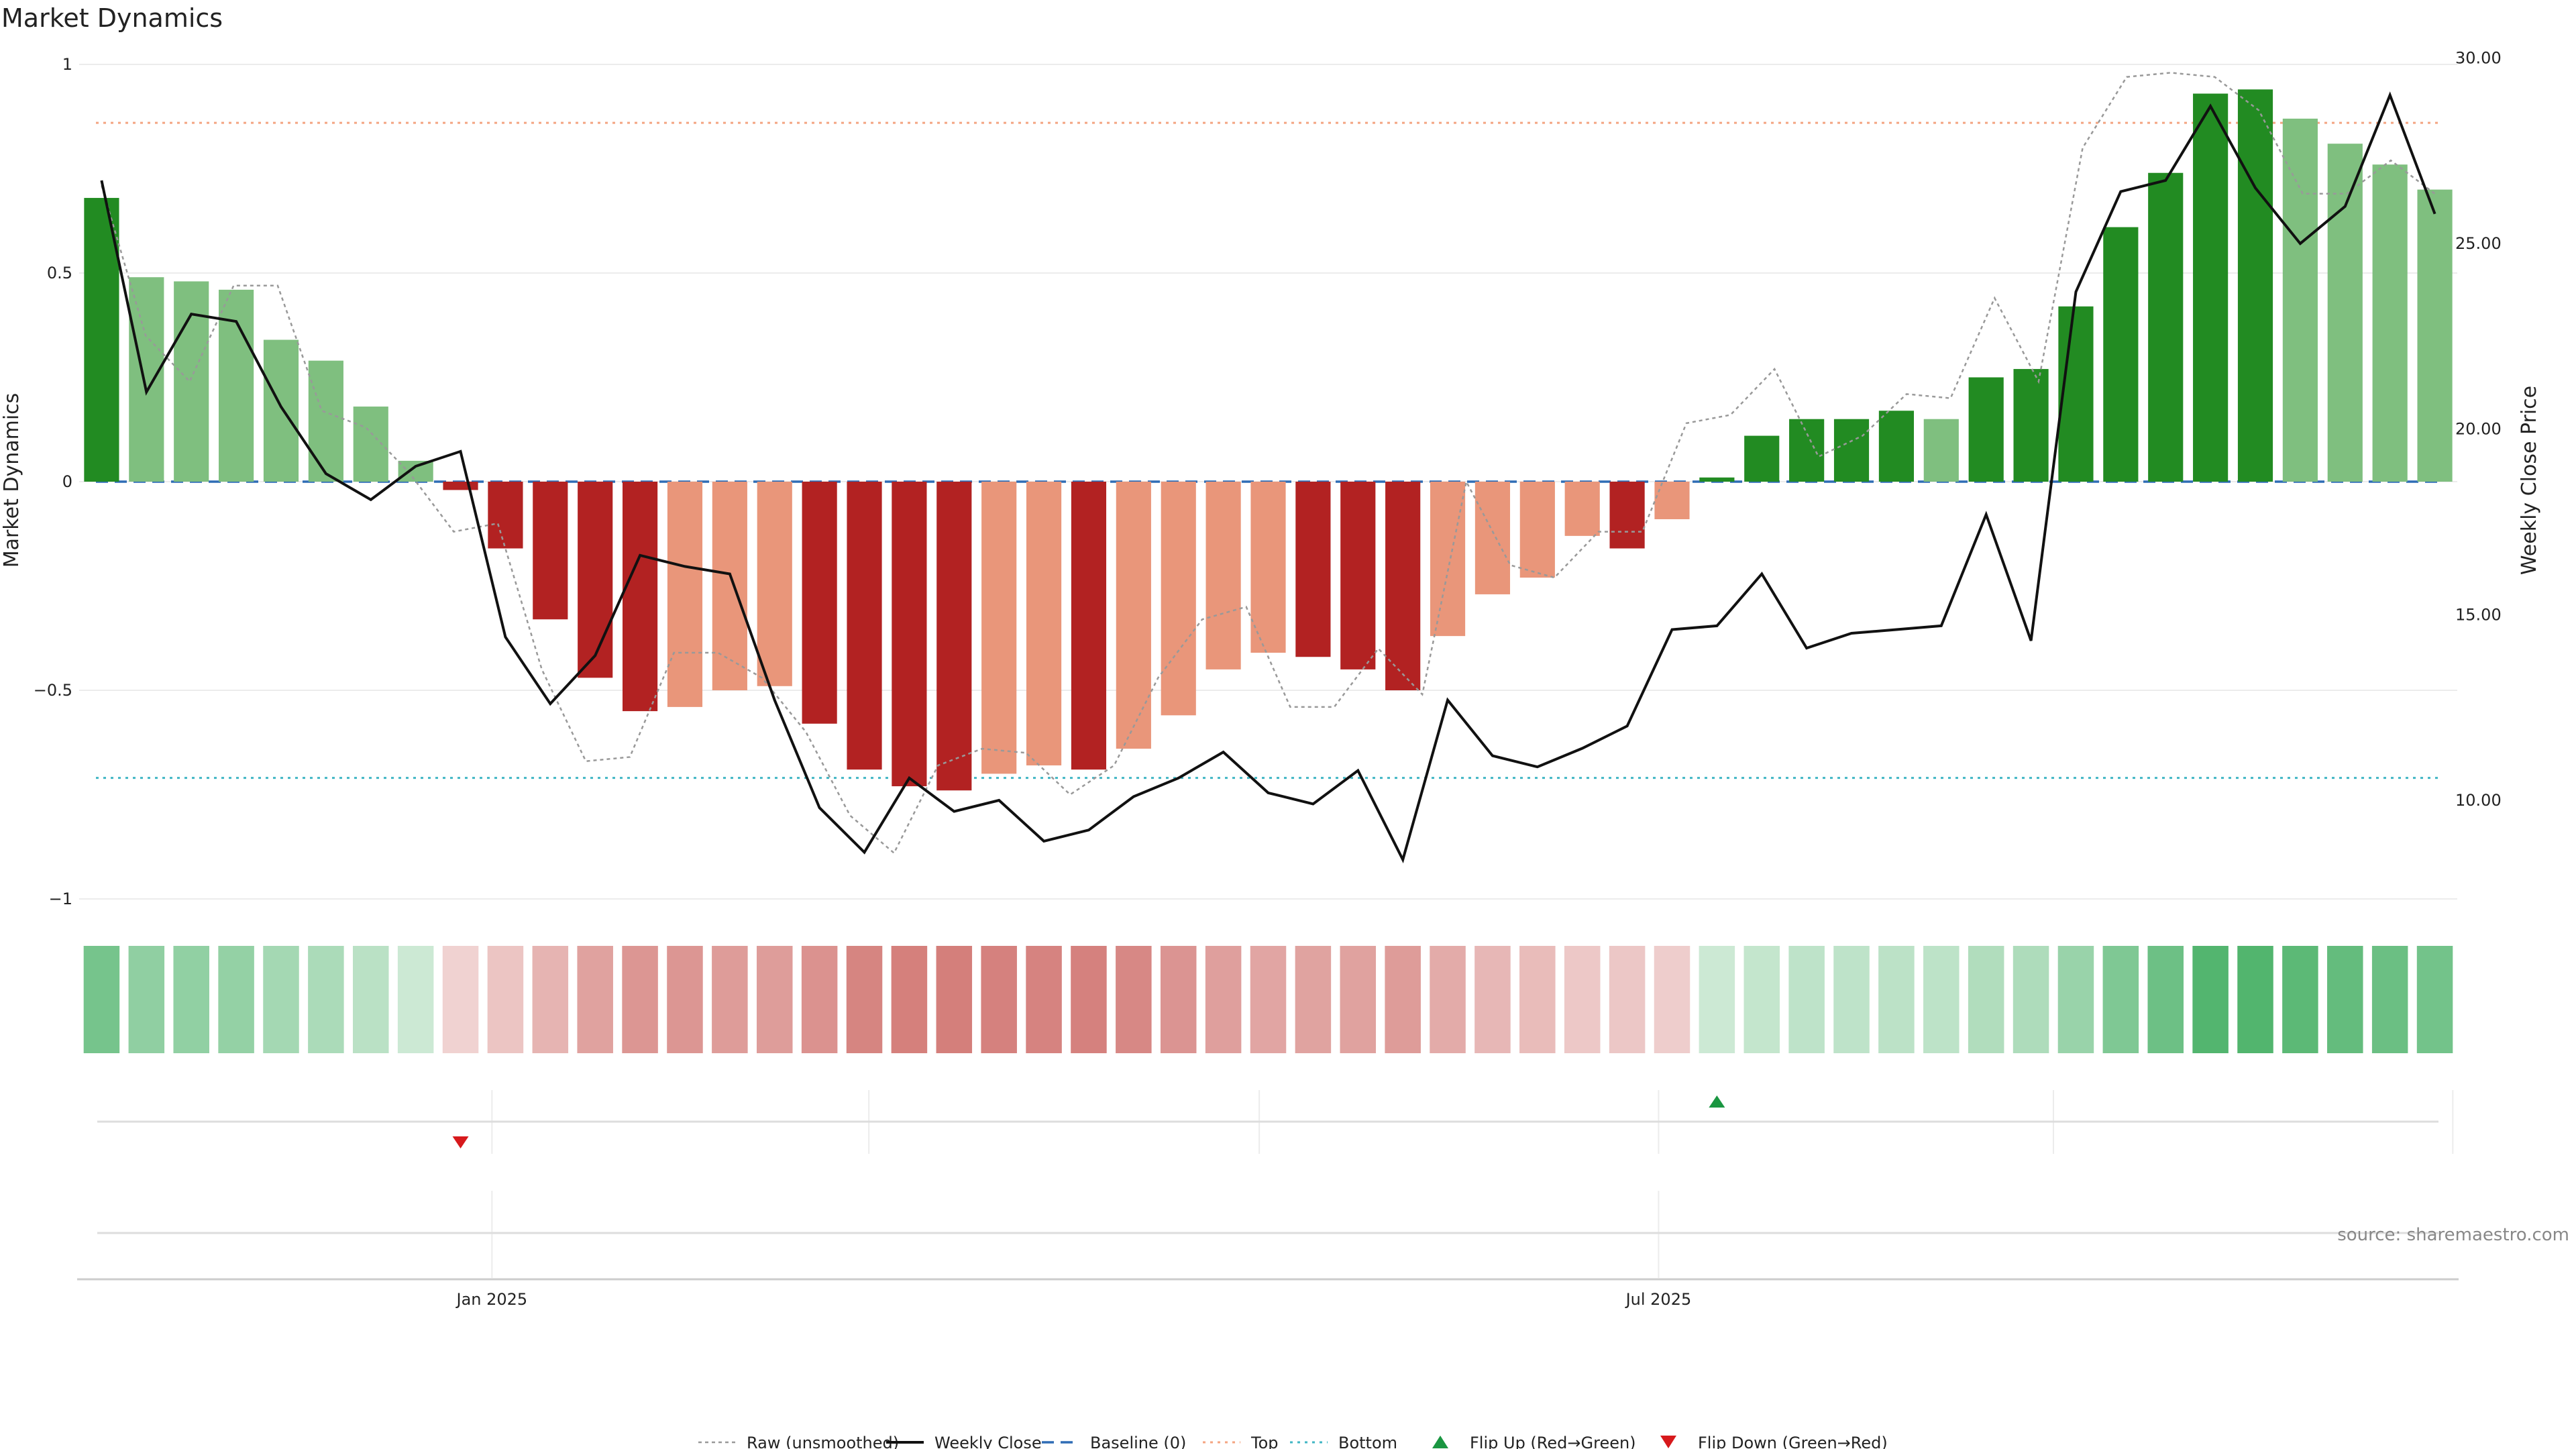  What do you see at coordinates (1268, 1250) in the screenshot?
I see `x-axis: Jan 2025 Jul 2025` at bounding box center [1268, 1250].